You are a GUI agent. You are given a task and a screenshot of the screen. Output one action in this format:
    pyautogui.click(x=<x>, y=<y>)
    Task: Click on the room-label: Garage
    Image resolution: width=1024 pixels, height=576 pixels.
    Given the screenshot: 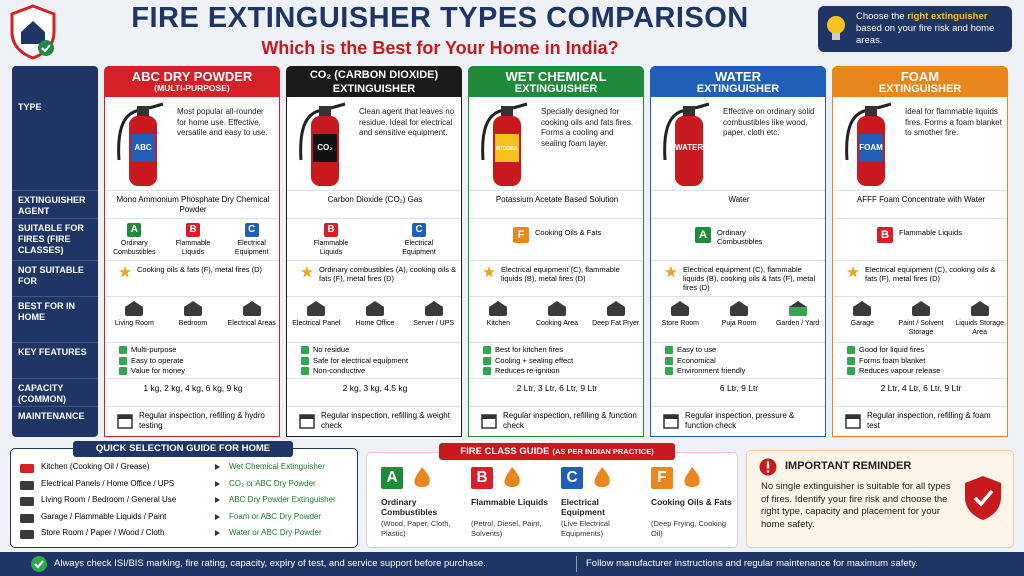 What is the action you would take?
    pyautogui.click(x=862, y=323)
    